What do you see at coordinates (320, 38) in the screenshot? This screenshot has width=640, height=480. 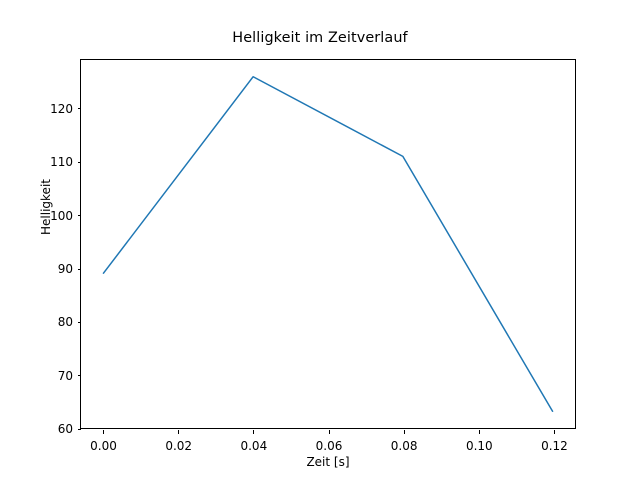 I see `chart-title: Helligkeit im Zeitverlauf` at bounding box center [320, 38].